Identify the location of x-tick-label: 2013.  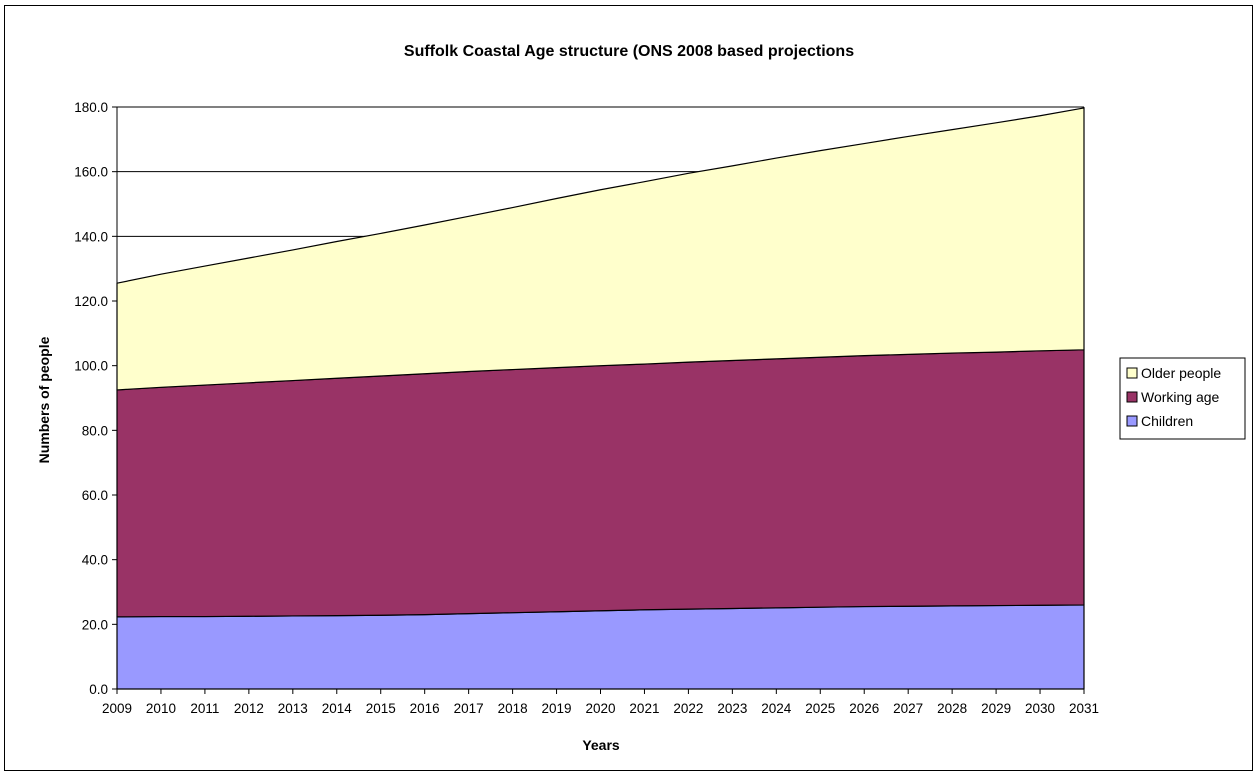
(293, 708).